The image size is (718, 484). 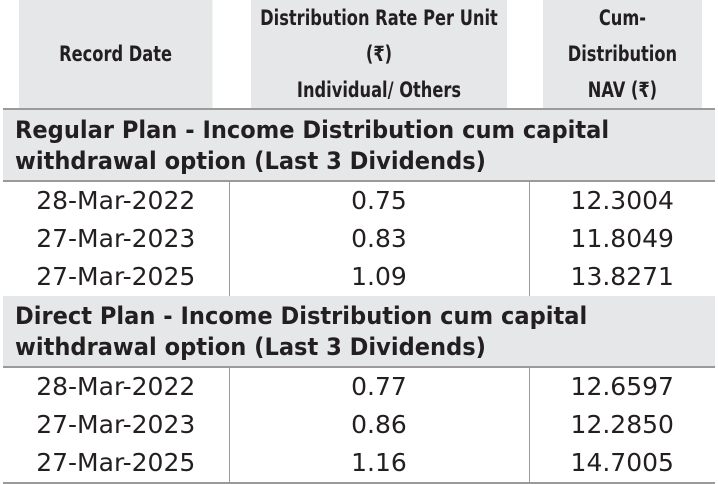 I want to click on header-record-date: Record Date, so click(x=116, y=55).